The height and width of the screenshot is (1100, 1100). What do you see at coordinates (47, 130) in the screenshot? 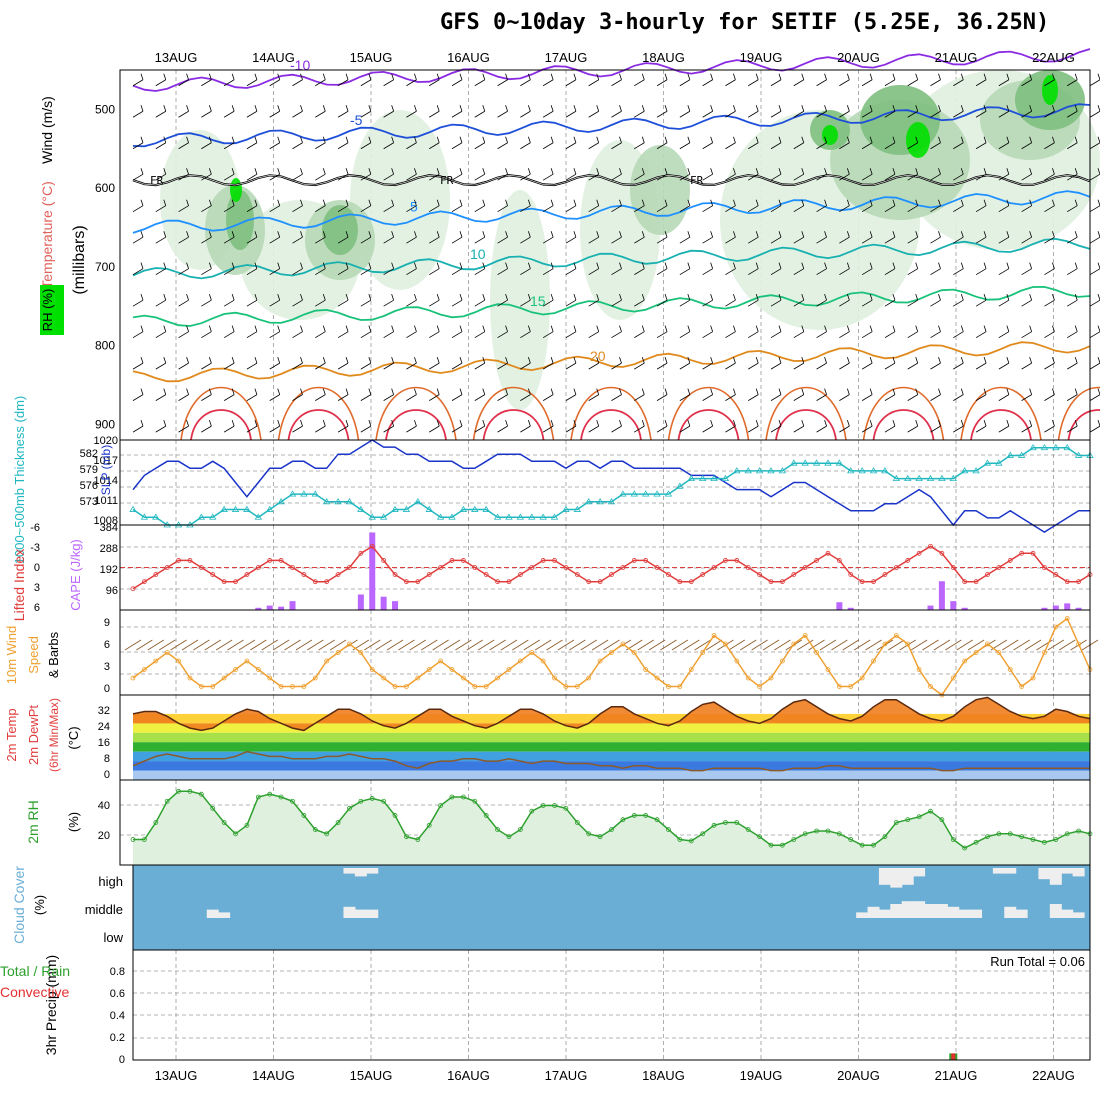
I see `wind-axis-label: Wind (m/s)` at bounding box center [47, 130].